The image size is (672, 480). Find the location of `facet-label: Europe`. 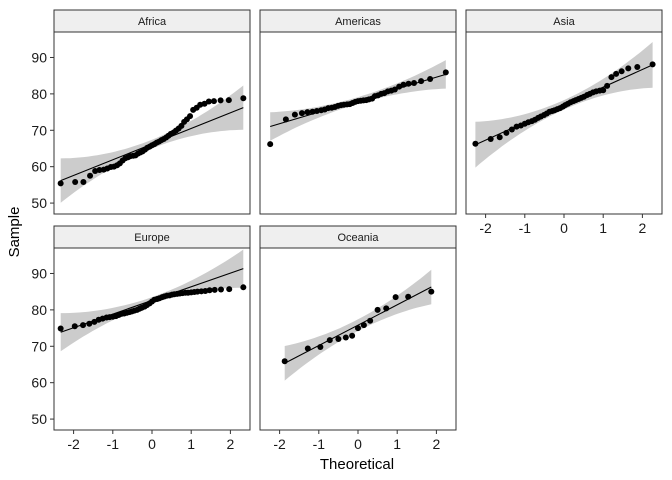

facet-label: Europe is located at coordinates (151, 238).